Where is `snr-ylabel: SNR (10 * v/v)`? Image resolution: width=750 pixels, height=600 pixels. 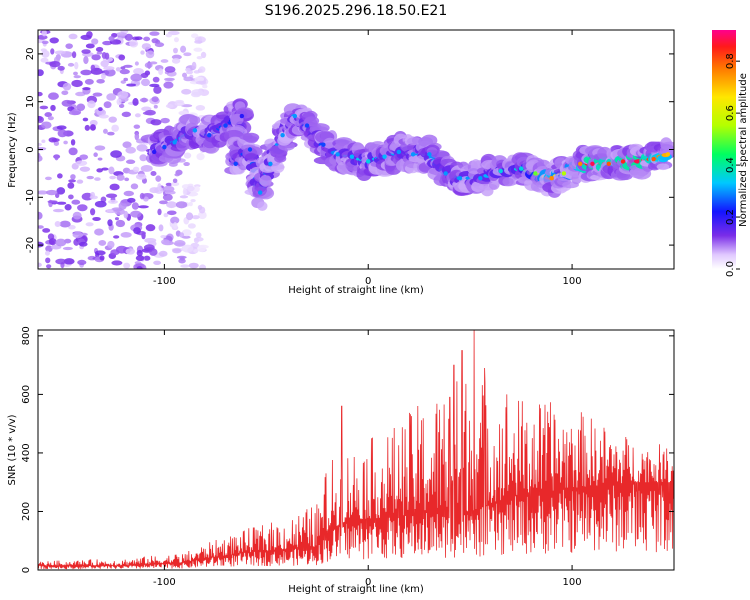
snr-ylabel: SNR (10 * v/v) is located at coordinates (12, 449).